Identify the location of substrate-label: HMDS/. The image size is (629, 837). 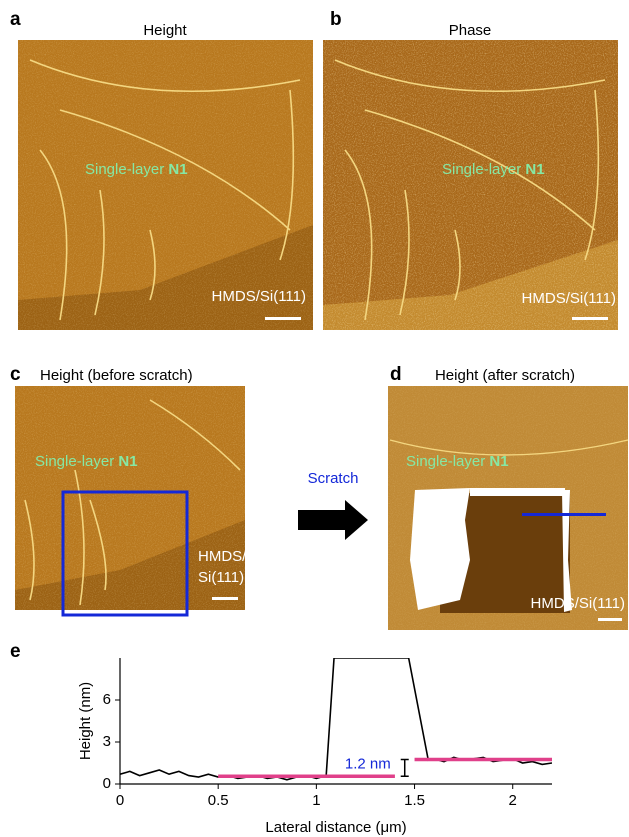
(222, 556).